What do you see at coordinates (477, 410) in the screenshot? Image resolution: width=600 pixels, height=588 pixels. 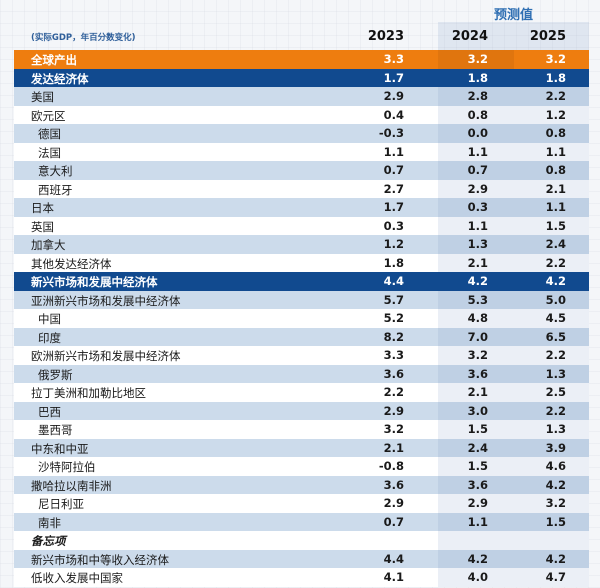 I see `value-2024: 3.0` at bounding box center [477, 410].